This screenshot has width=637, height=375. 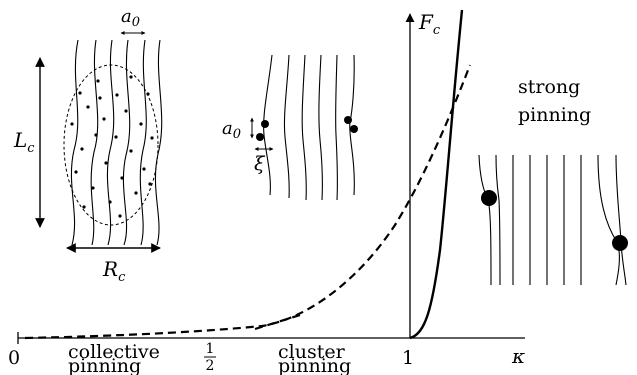 What do you see at coordinates (210, 349) in the screenshot?
I see `svg-text: 1` at bounding box center [210, 349].